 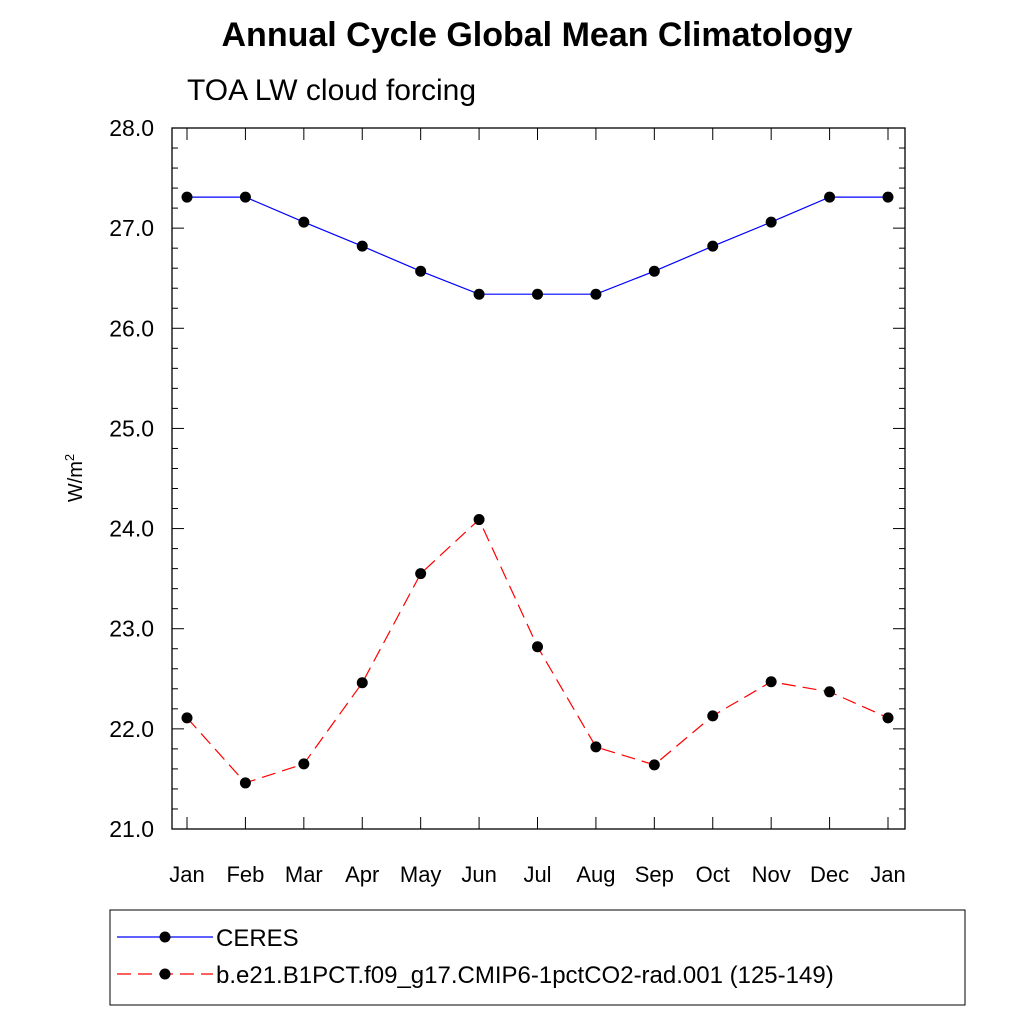 I want to click on y-tick-label: 25.0, so click(x=131, y=428).